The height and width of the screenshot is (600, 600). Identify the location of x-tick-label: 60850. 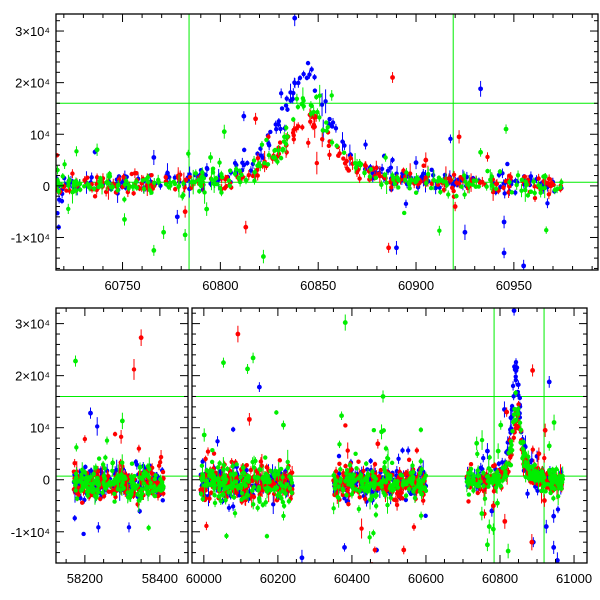
(318, 285).